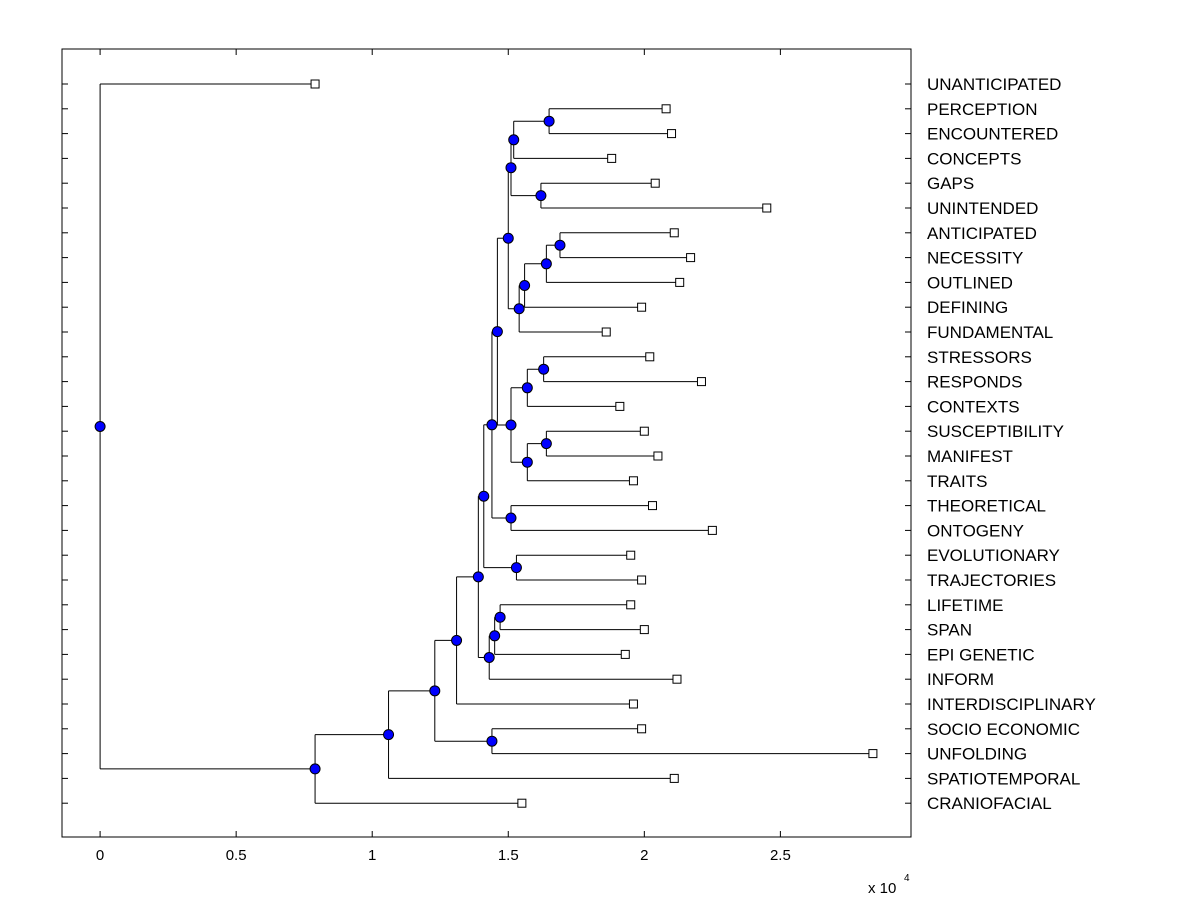  Describe the element at coordinates (236, 855) in the screenshot. I see `x-tick-label: 0.5` at that location.